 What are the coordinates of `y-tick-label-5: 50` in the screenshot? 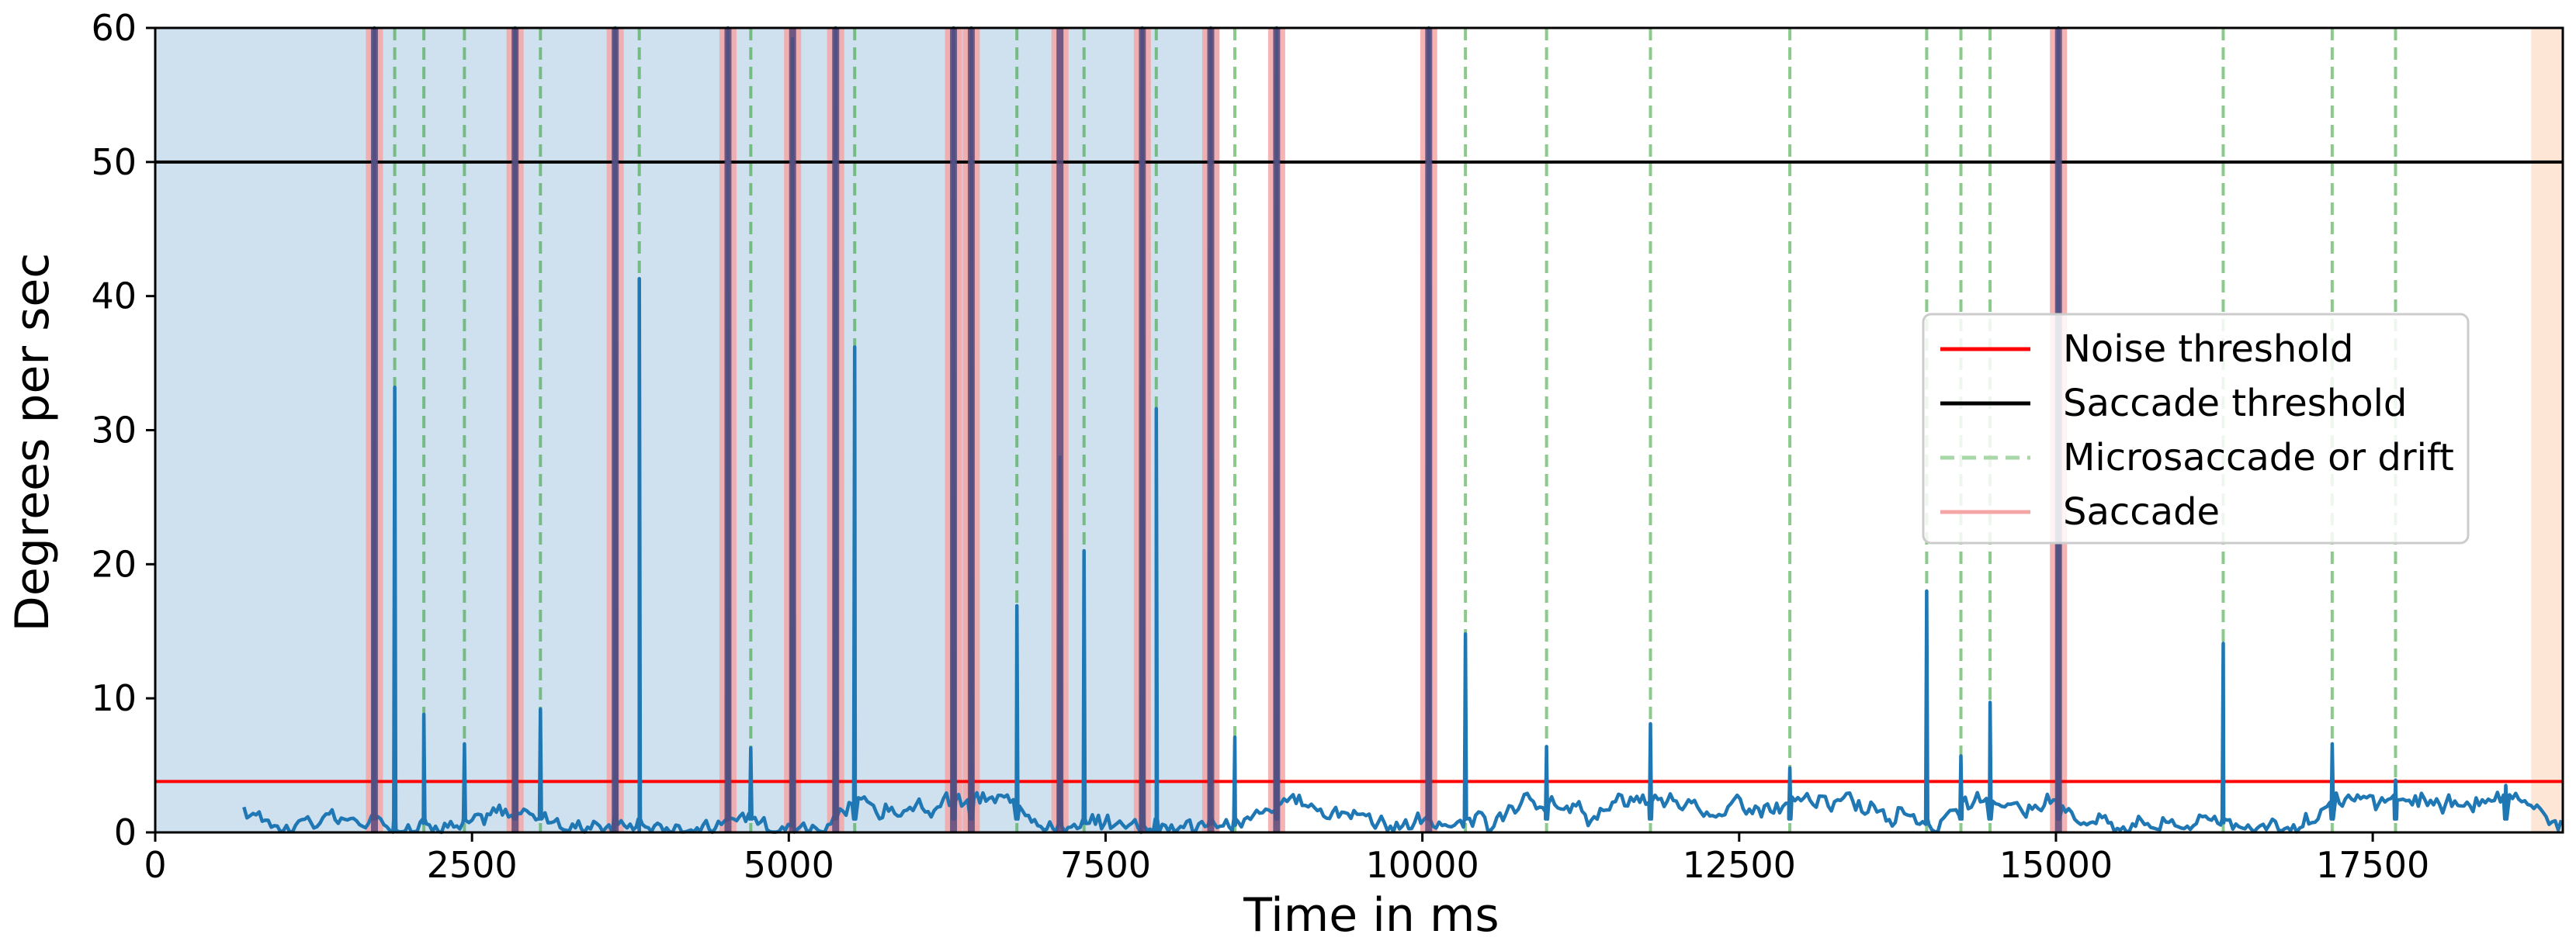 It's located at (114, 162).